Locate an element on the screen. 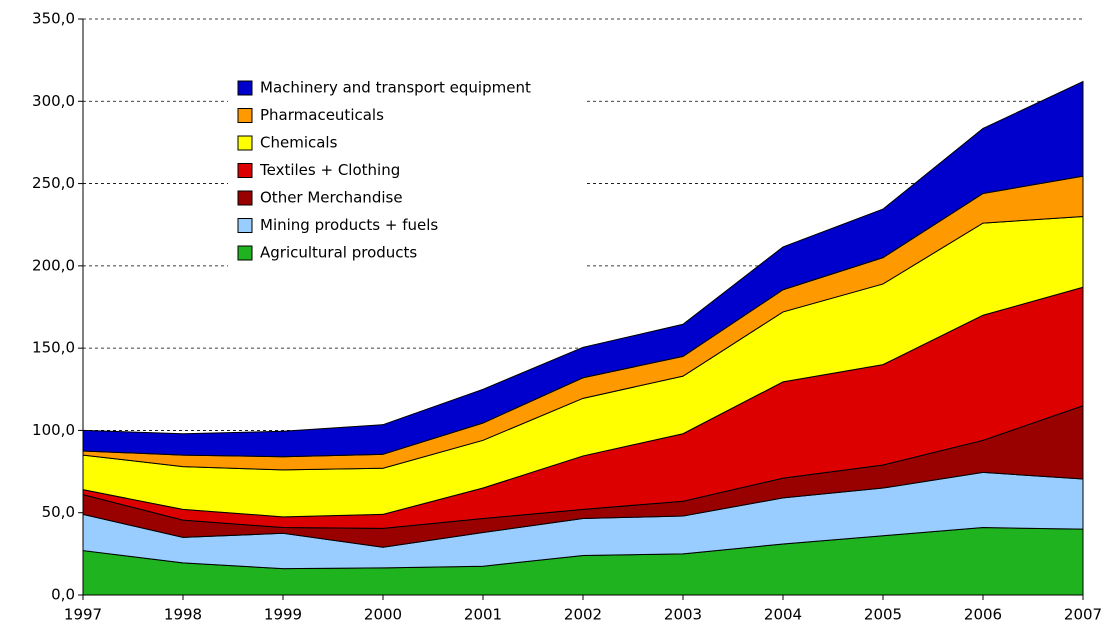 The width and height of the screenshot is (1105, 635). x-tick-label: 1999 is located at coordinates (283, 615).